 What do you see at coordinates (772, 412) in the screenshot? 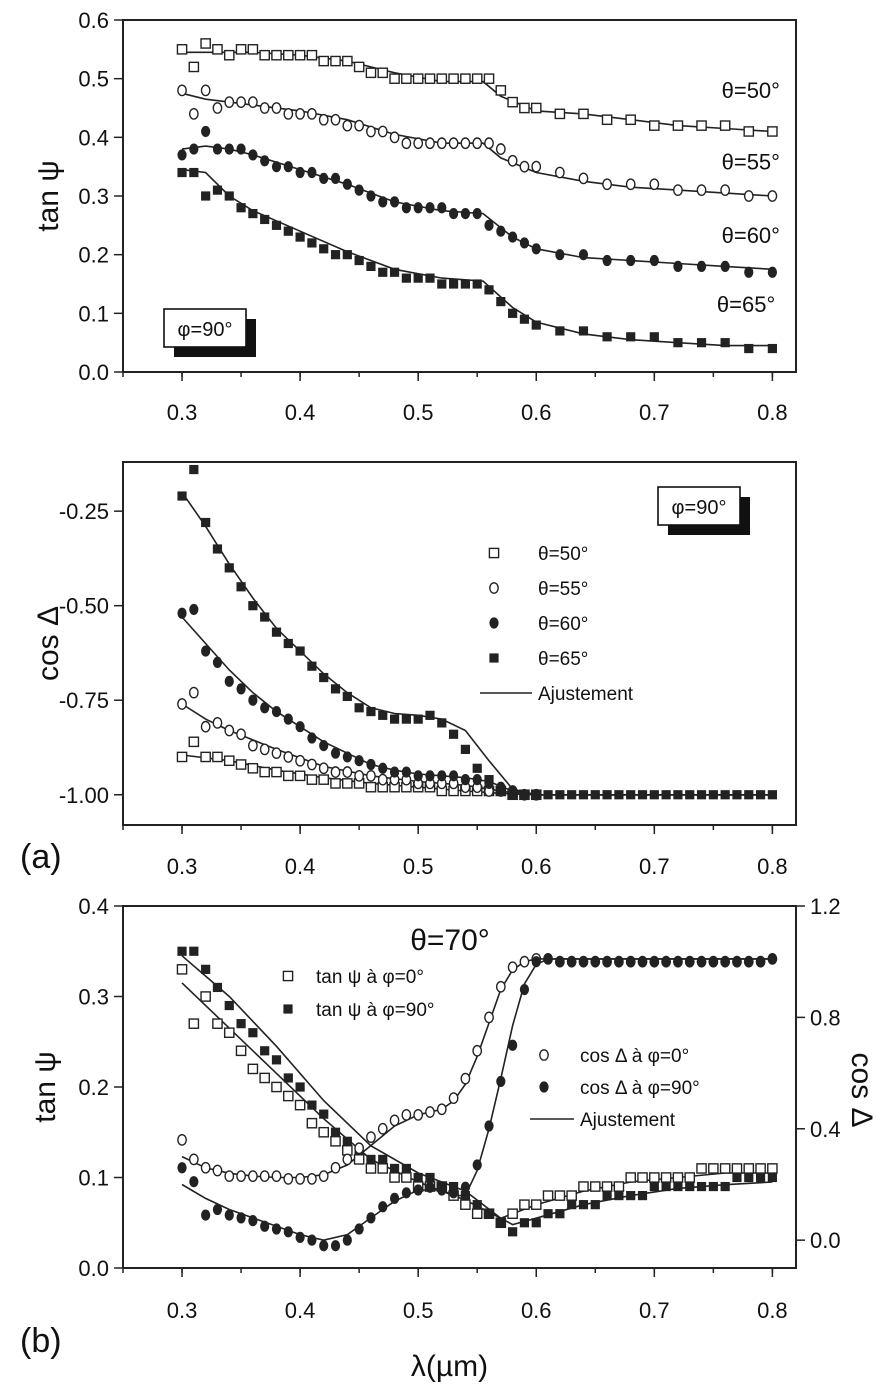
I see `x-tick-label: 0.8` at bounding box center [772, 412].